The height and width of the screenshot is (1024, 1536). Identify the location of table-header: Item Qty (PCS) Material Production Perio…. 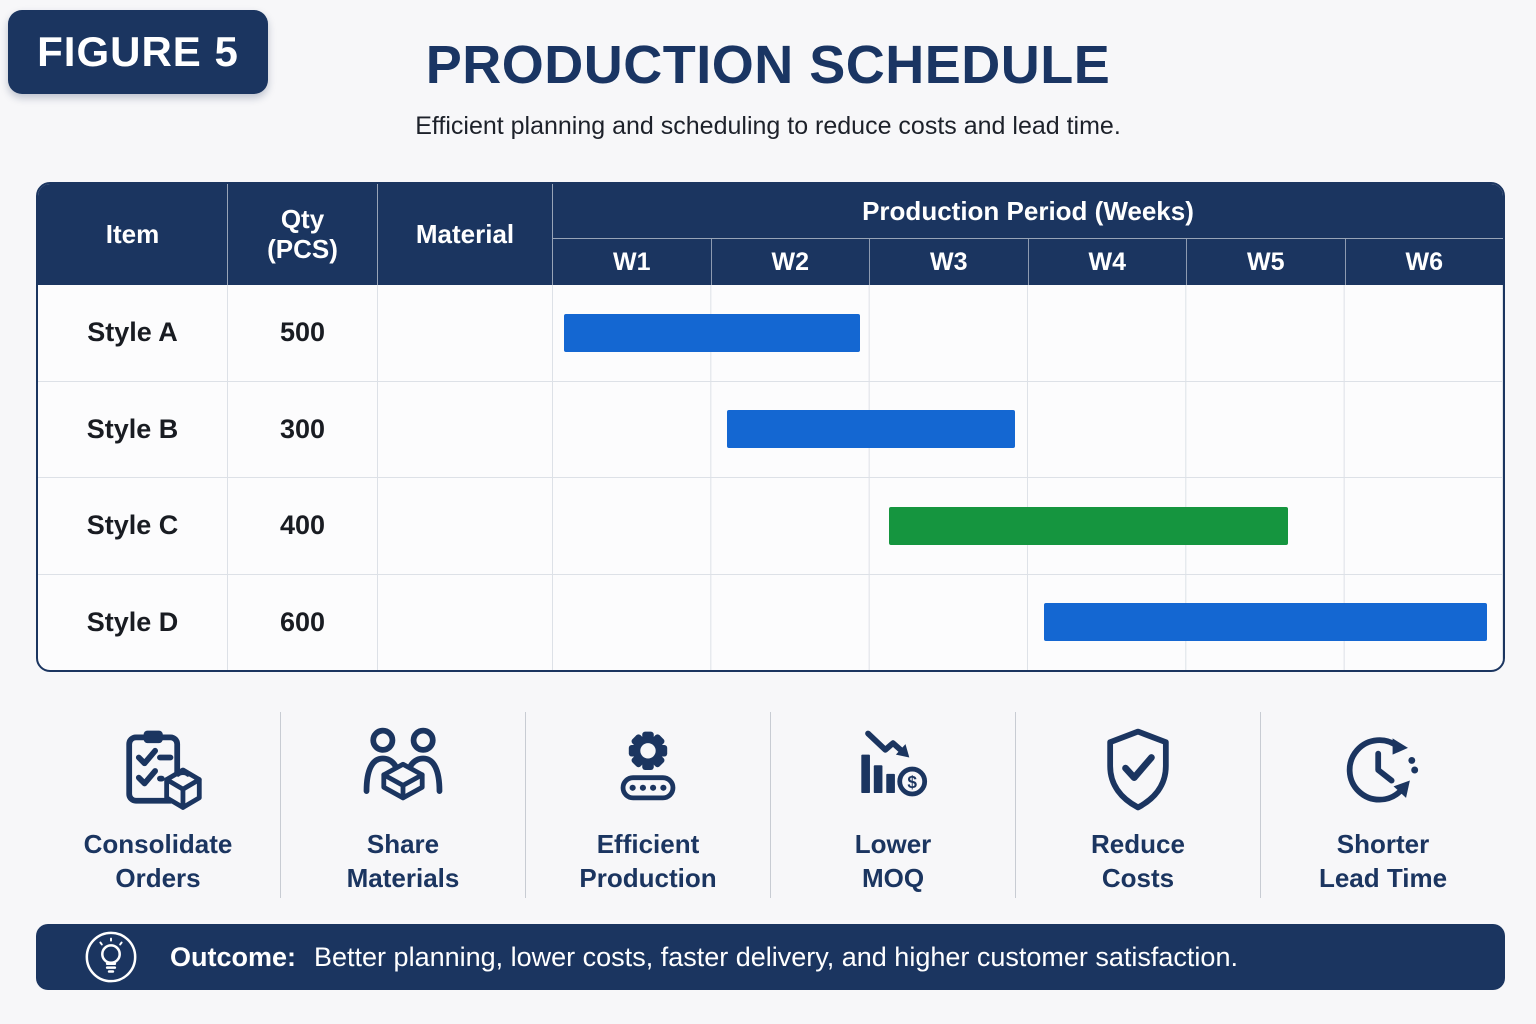
(770, 234).